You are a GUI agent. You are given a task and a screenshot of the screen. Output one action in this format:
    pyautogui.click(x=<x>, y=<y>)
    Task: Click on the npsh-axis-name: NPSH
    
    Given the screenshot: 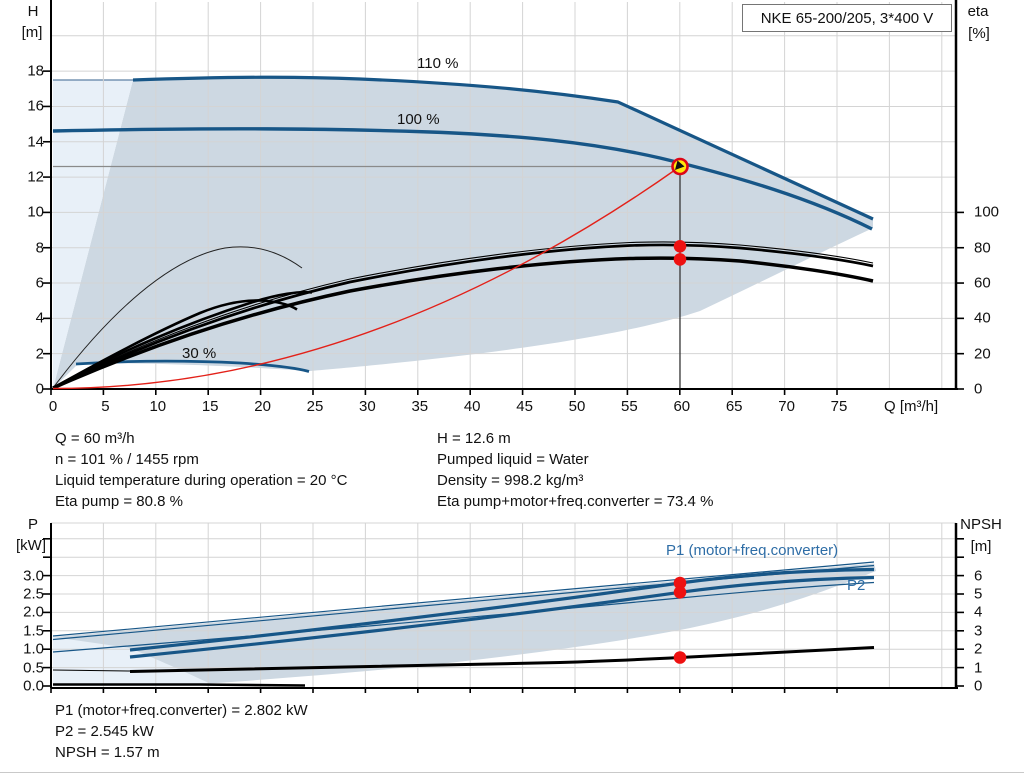 What is the action you would take?
    pyautogui.click(x=981, y=524)
    